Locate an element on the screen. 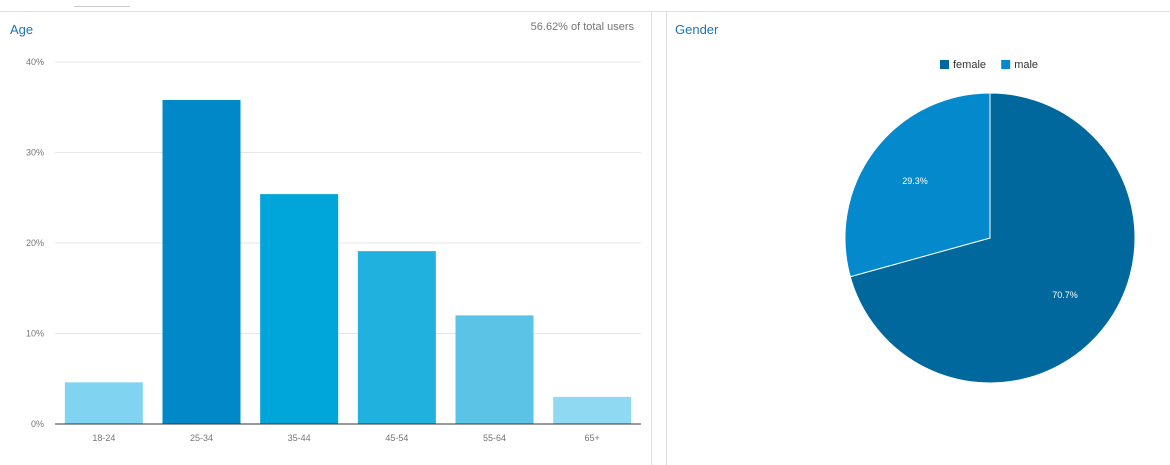 The height and width of the screenshot is (465, 1170). pie-slice-male is located at coordinates (917, 185).